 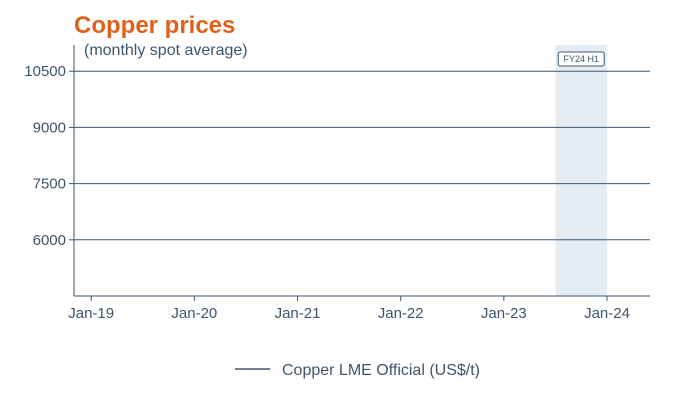 I want to click on y-tick-label: 10500, so click(x=45, y=71).